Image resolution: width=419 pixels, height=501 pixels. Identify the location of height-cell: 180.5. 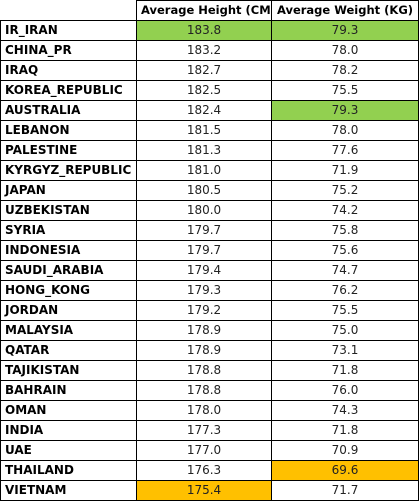
(204, 190).